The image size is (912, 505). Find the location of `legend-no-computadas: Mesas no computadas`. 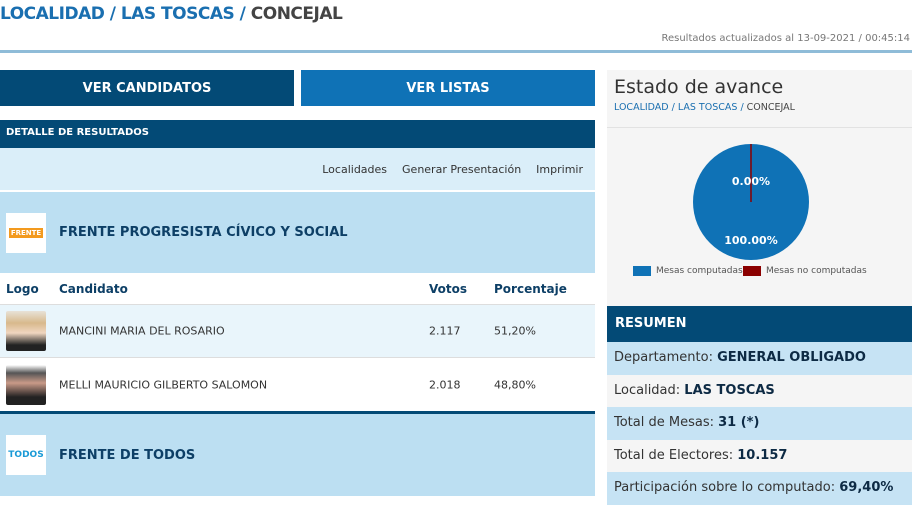

legend-no-computadas: Mesas no computadas is located at coordinates (805, 271).